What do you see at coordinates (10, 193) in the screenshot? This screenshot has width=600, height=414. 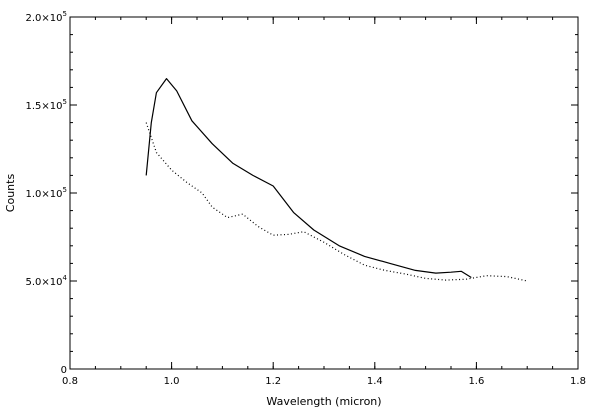 I see `y-axis-title: Counts` at bounding box center [10, 193].